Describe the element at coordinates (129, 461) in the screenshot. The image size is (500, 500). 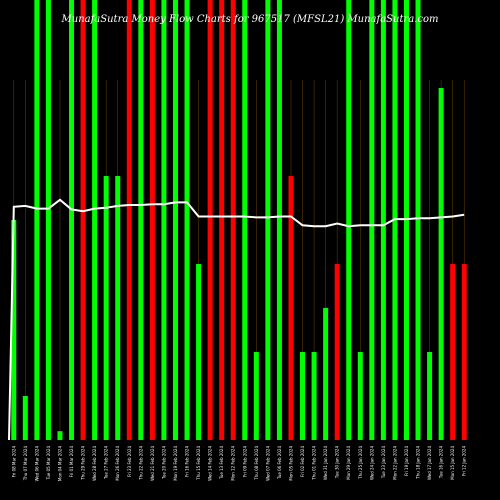
I see `x-tick-label: Fri 23 Feb 2024` at that location.